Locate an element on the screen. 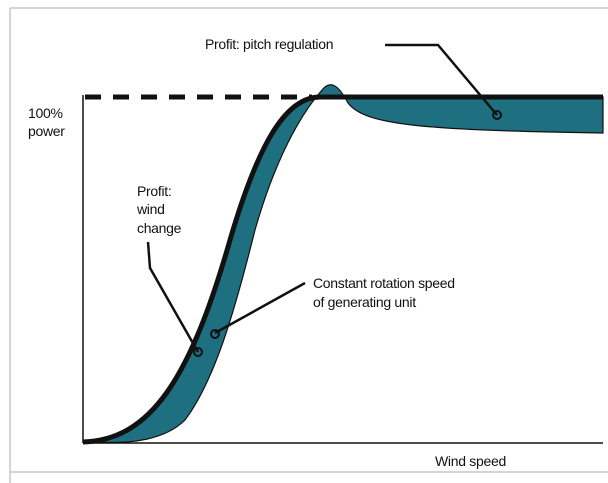 Image resolution: width=608 pixels, height=483 pixels. annotation: wind is located at coordinates (150, 209).